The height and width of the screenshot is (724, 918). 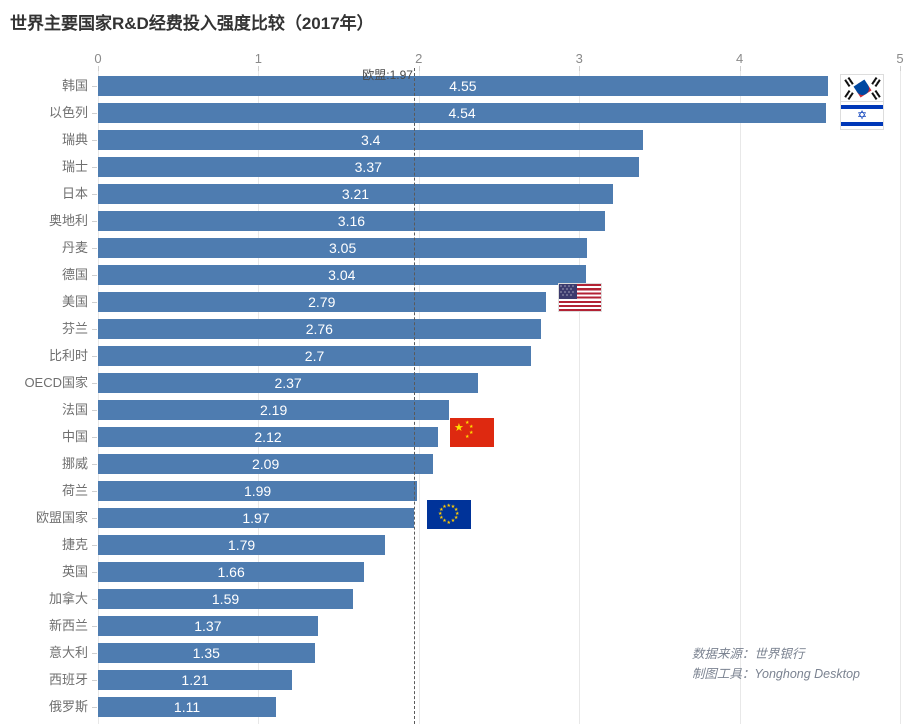 I want to click on data-source-note: 数据来源：世界银行, so click(x=748, y=654).